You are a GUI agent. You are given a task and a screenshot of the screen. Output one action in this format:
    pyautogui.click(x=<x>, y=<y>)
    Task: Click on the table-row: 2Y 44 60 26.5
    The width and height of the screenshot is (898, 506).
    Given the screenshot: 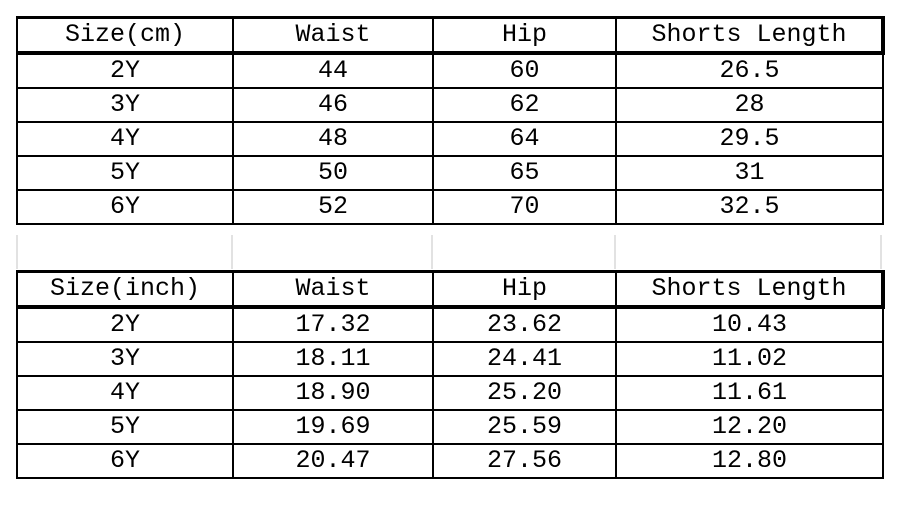 What is the action you would take?
    pyautogui.click(x=450, y=70)
    